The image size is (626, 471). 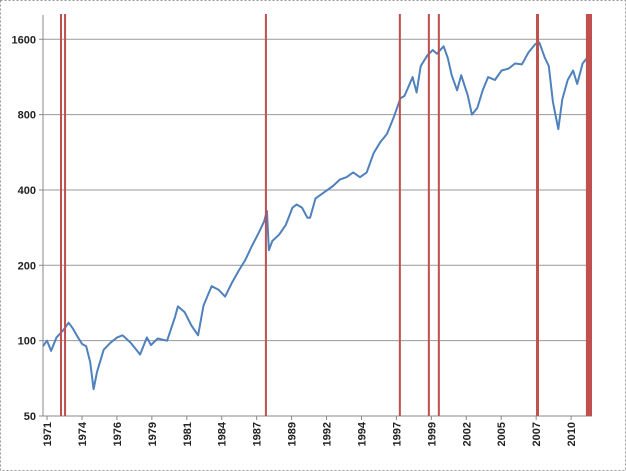 I want to click on y-tick-label: 800, so click(x=27, y=116).